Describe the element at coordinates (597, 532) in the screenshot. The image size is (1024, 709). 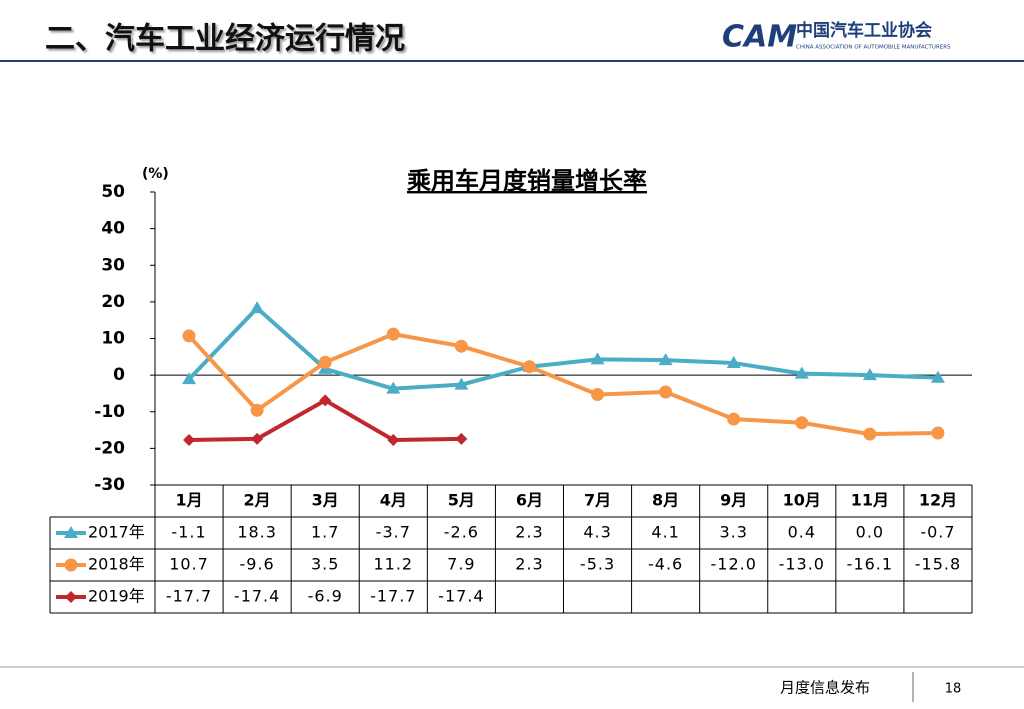
I see `table-cell: 4.3` at that location.